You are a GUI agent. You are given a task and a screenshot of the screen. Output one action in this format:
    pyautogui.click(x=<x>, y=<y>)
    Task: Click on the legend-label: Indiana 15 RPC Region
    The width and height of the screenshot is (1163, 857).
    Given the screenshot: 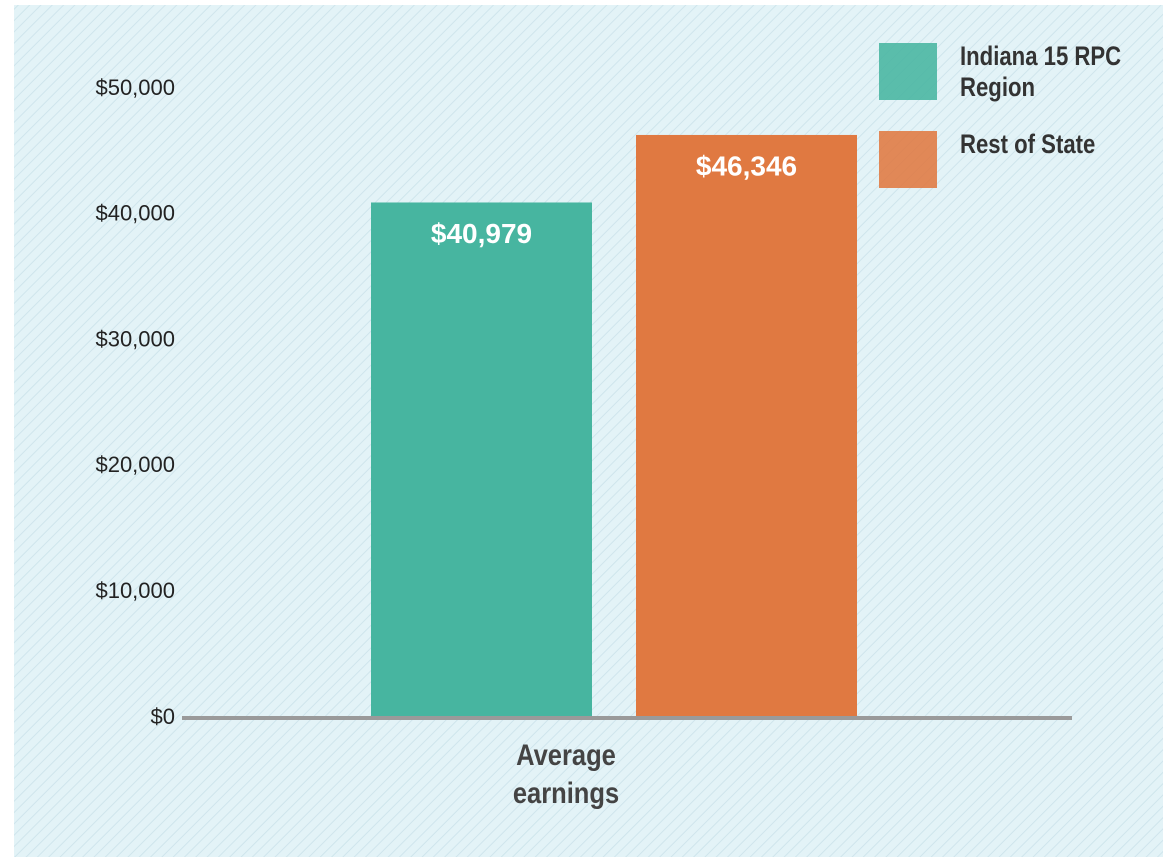 What is the action you would take?
    pyautogui.click(x=1041, y=71)
    